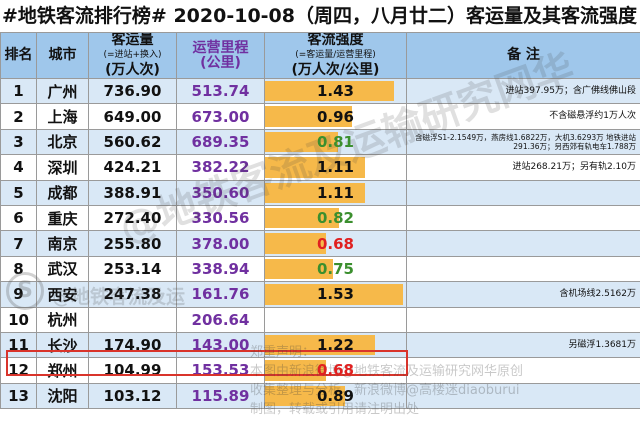 This screenshot has width=640, height=431. Describe the element at coordinates (523, 91) in the screenshot. I see `note-cell: 进站397.95万；含广佛线佛山段` at that location.